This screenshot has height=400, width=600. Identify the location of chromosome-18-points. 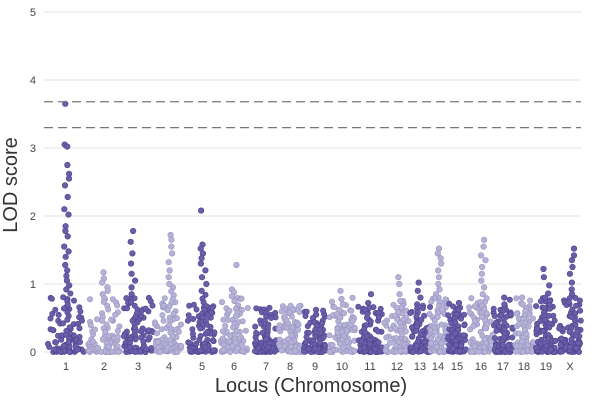
(524, 324).